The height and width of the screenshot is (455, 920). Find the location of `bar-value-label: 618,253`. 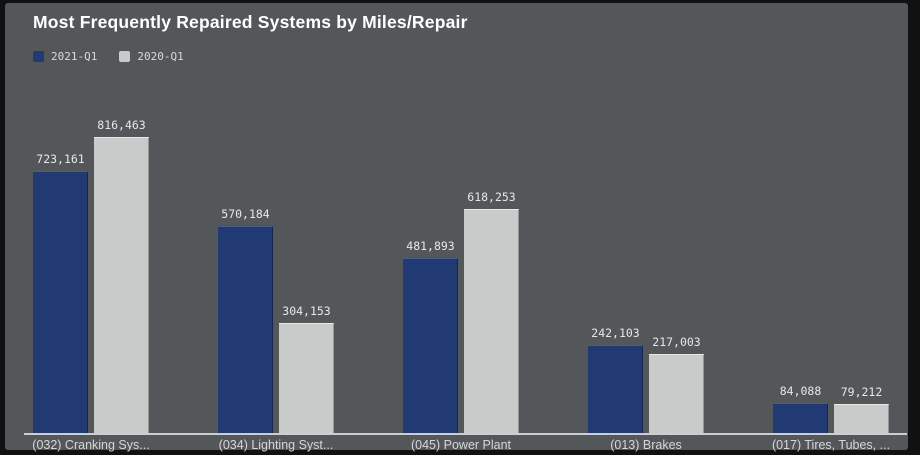

bar-value-label: 618,253 is located at coordinates (491, 197).